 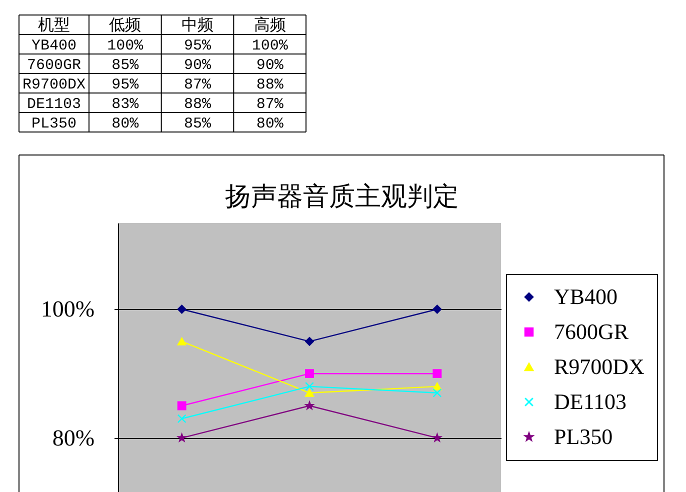 What do you see at coordinates (54, 24) in the screenshot?
I see `text: 机型` at bounding box center [54, 24].